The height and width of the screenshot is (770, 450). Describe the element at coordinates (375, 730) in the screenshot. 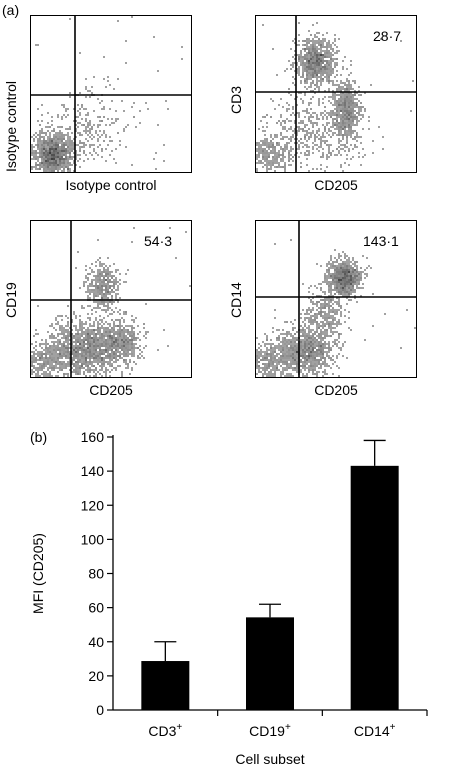

I see `x-tick-label: CD14+` at that location.